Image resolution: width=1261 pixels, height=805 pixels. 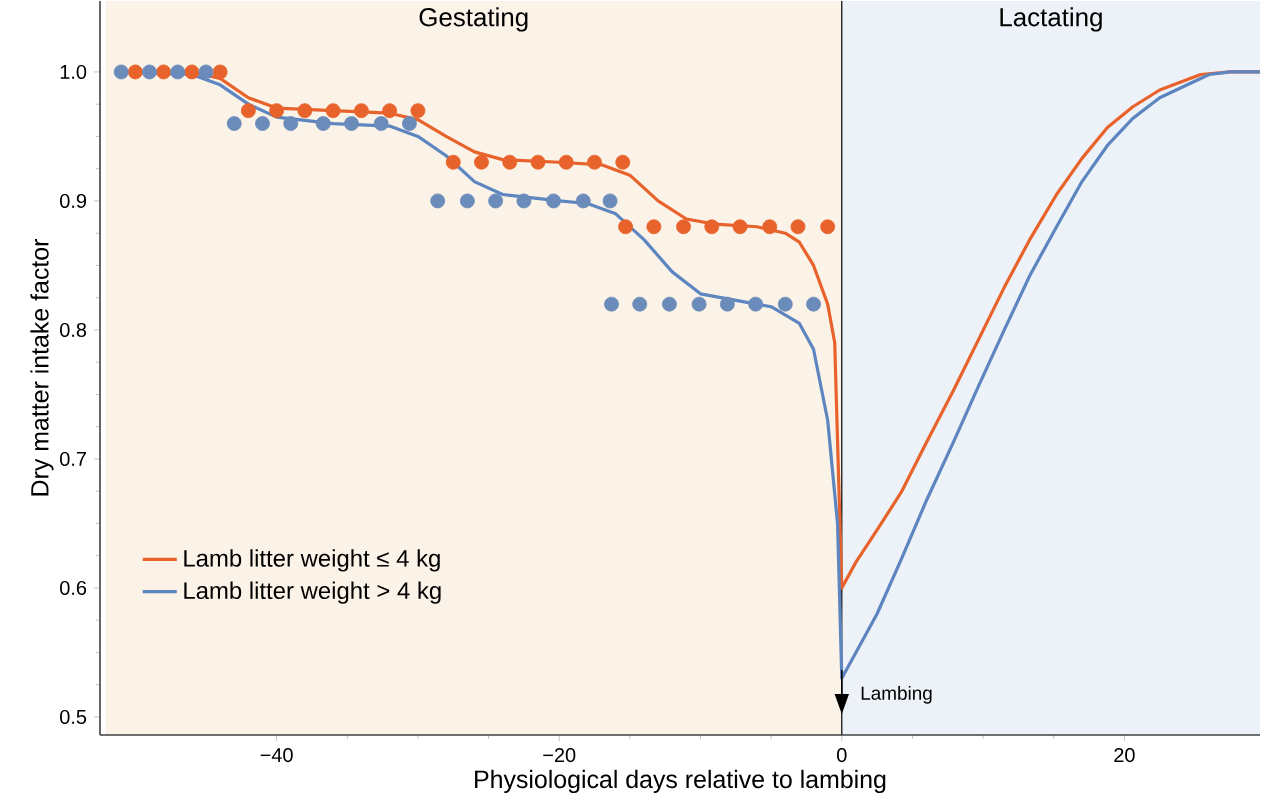 I want to click on y-tick-label: 0.9, so click(x=73, y=200).